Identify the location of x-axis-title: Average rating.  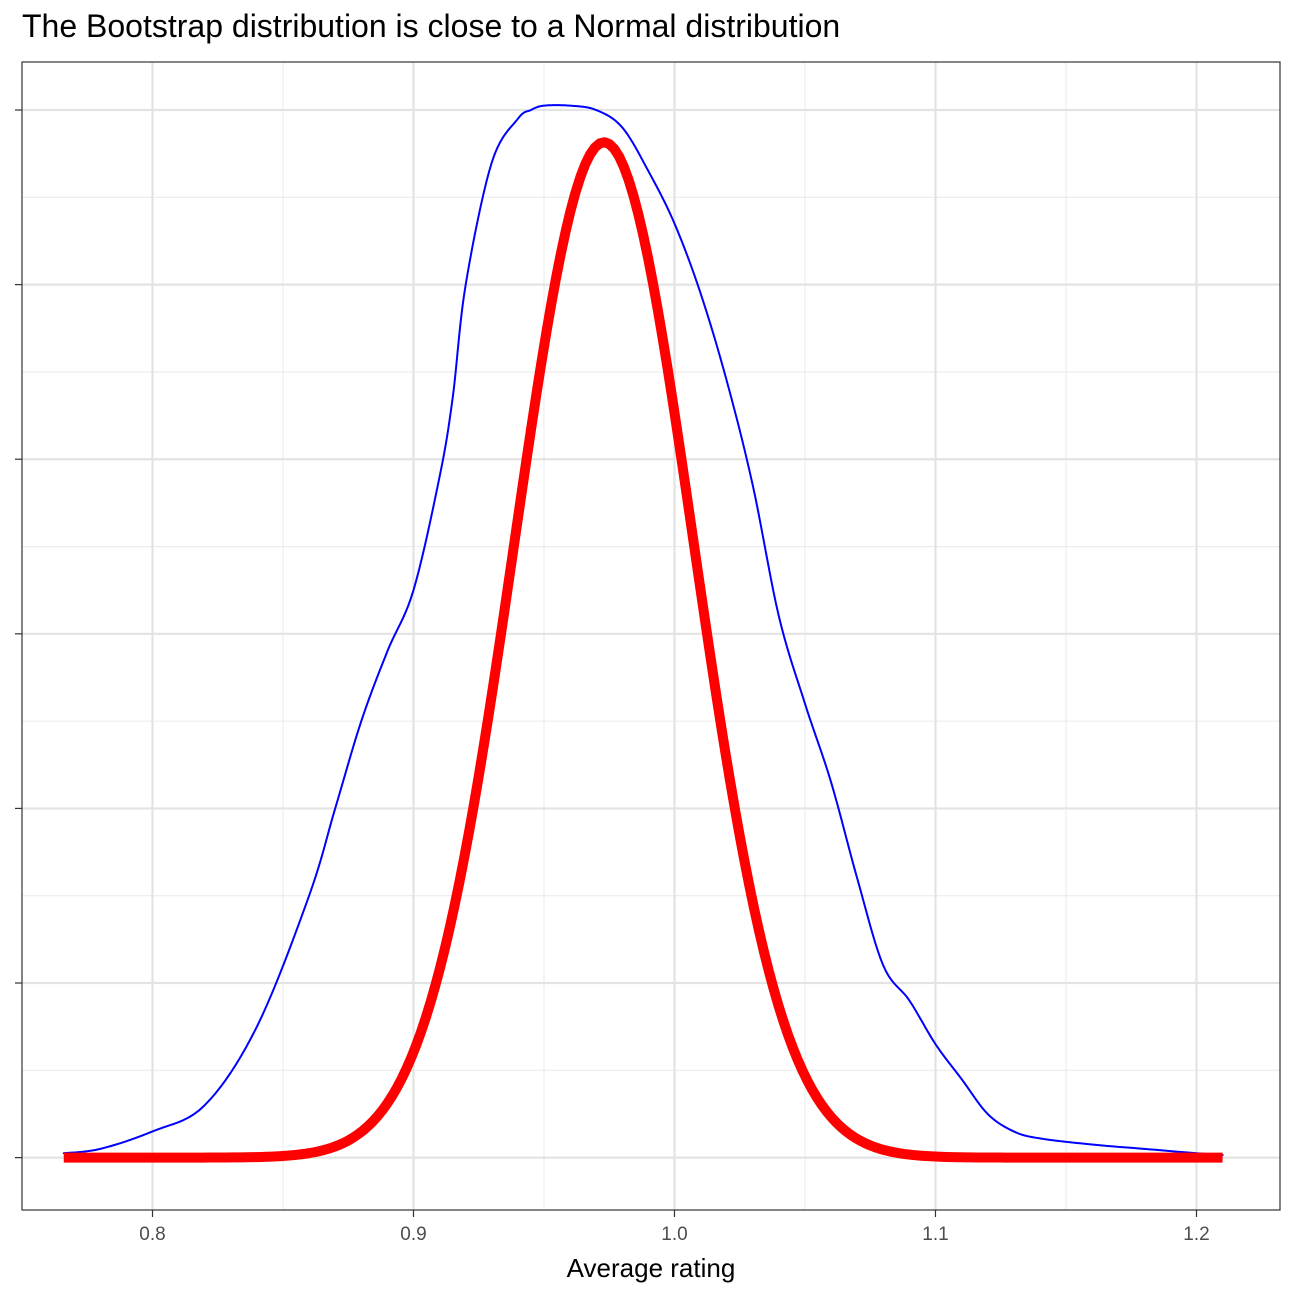
(651, 1268).